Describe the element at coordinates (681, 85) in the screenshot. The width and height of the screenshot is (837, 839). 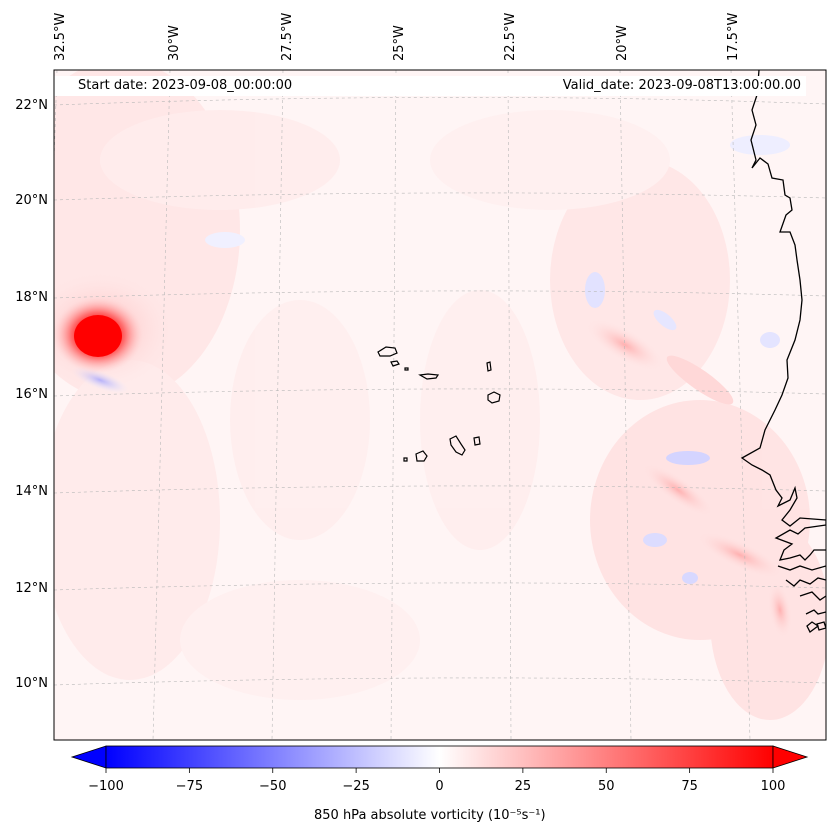
I see `valid-date-label: Valid_date: 2023-09-08T13:00:00.00` at that location.